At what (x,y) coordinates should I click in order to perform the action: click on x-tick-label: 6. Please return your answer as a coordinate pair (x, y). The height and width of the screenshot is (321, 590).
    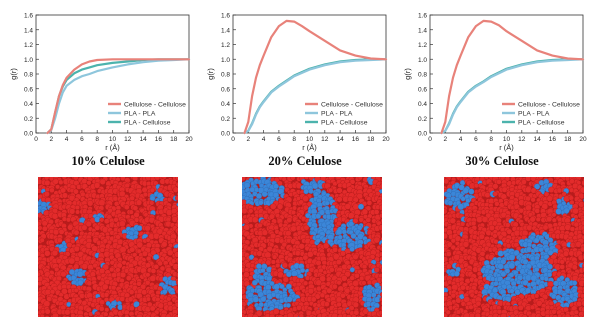
    Looking at the image, I should click on (476, 139).